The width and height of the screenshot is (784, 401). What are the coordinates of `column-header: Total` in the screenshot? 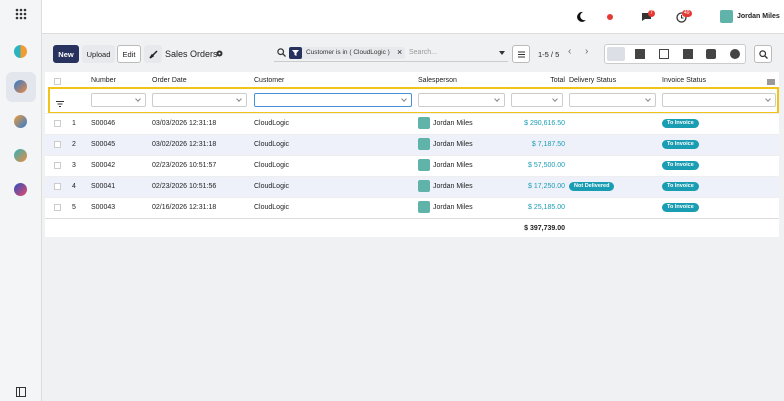 It's located at (557, 80).